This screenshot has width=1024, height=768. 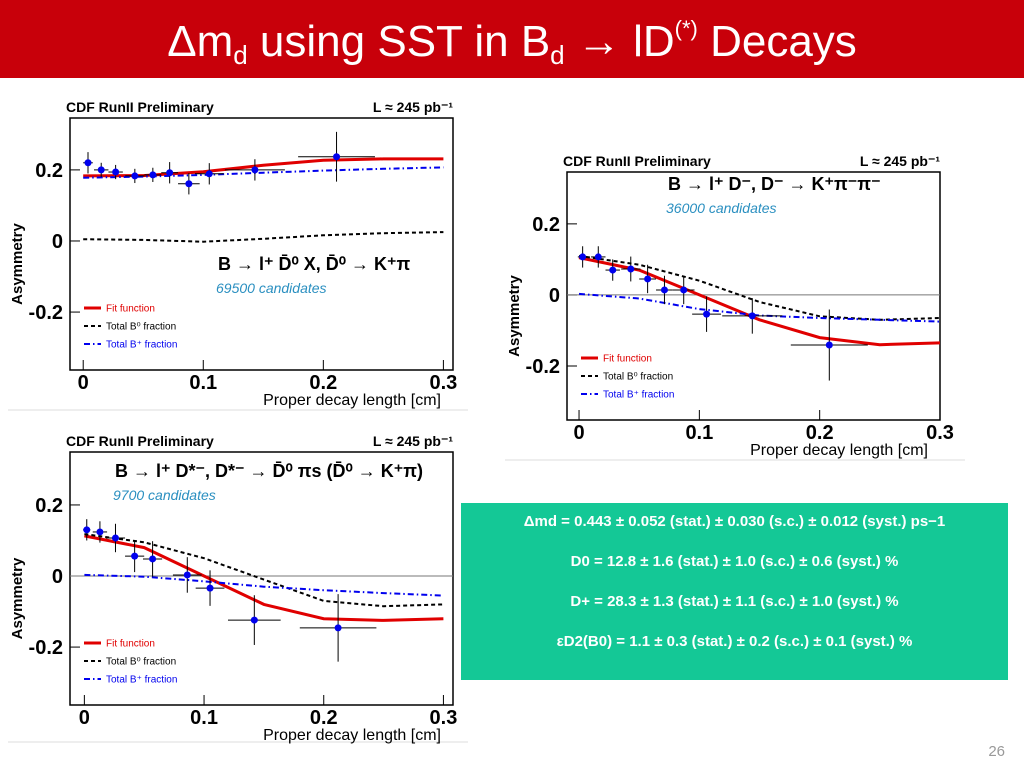 What do you see at coordinates (271, 288) in the screenshot?
I see `candidates: 69500 candidates` at bounding box center [271, 288].